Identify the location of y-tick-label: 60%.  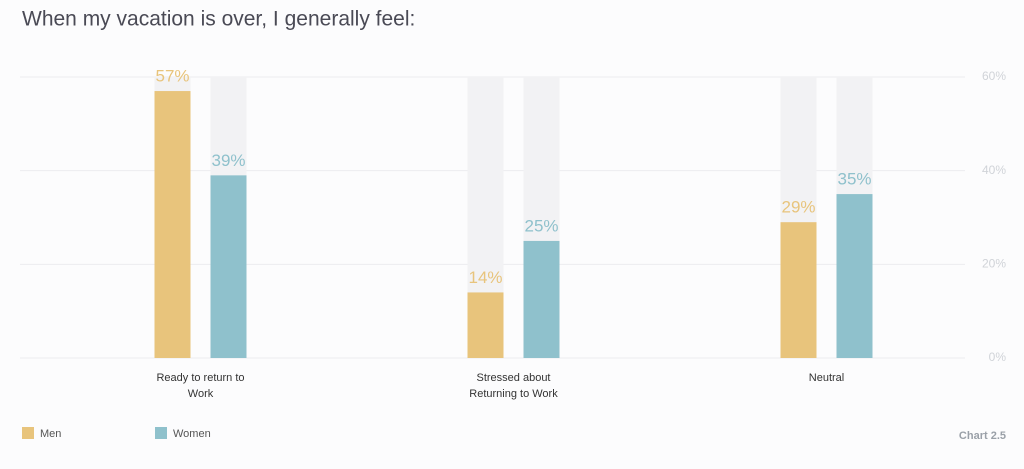
(994, 76).